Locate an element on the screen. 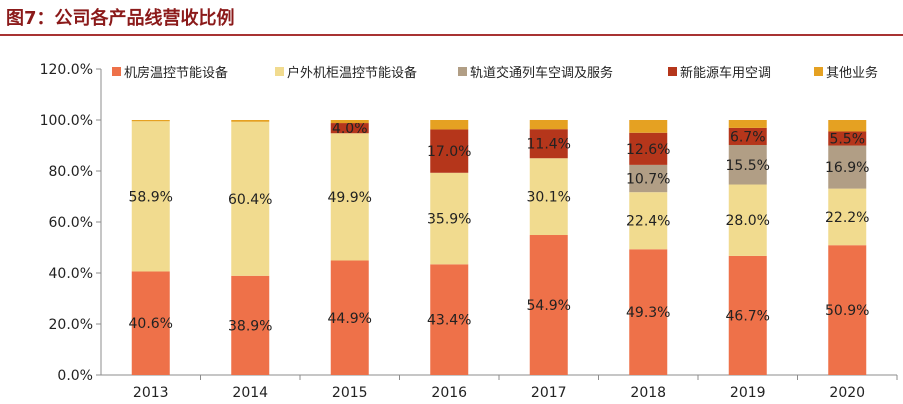  y-tick-label: 100.0% is located at coordinates (66, 121).